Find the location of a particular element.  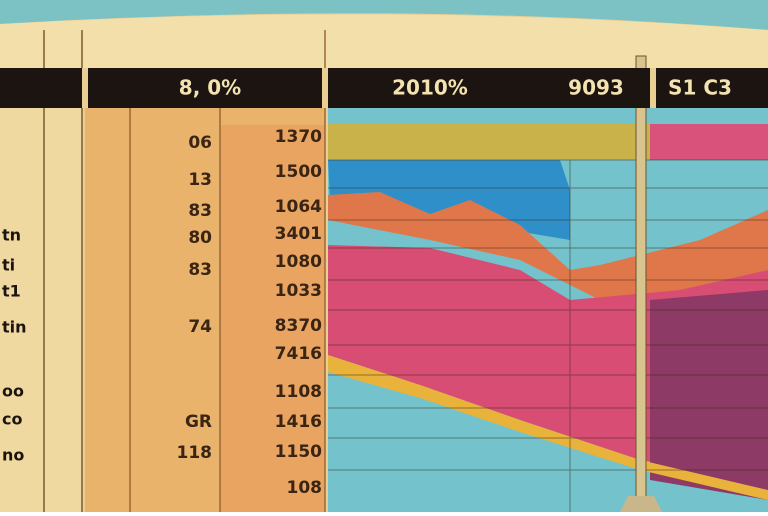

right-cell: 1150 is located at coordinates (298, 452).